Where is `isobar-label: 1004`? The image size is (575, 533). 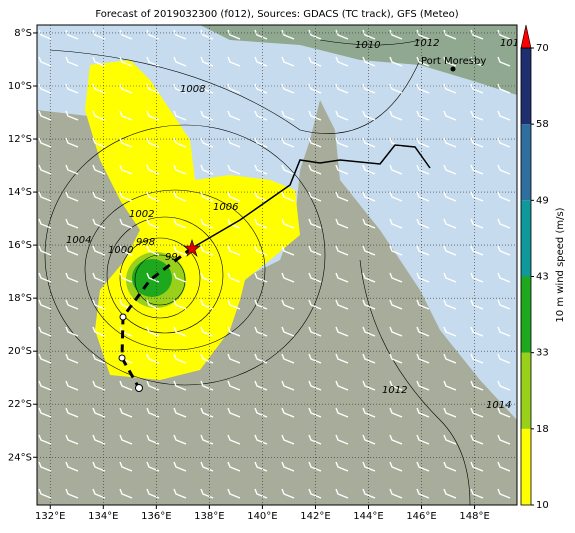 isobar-label: 1004 is located at coordinates (78, 240).